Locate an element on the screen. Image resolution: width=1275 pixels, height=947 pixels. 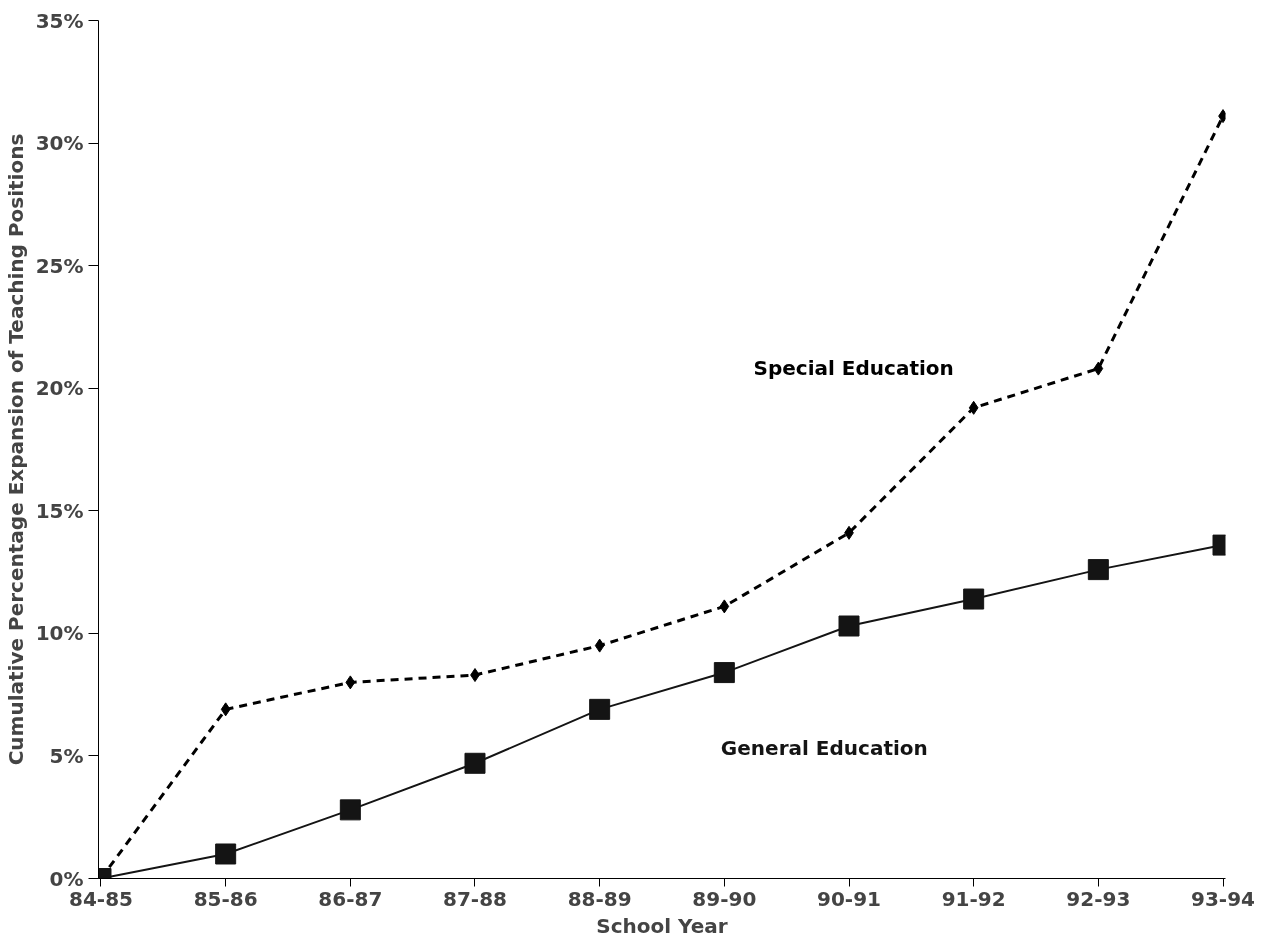
x-tick-label: 87-88 is located at coordinates (475, 898).